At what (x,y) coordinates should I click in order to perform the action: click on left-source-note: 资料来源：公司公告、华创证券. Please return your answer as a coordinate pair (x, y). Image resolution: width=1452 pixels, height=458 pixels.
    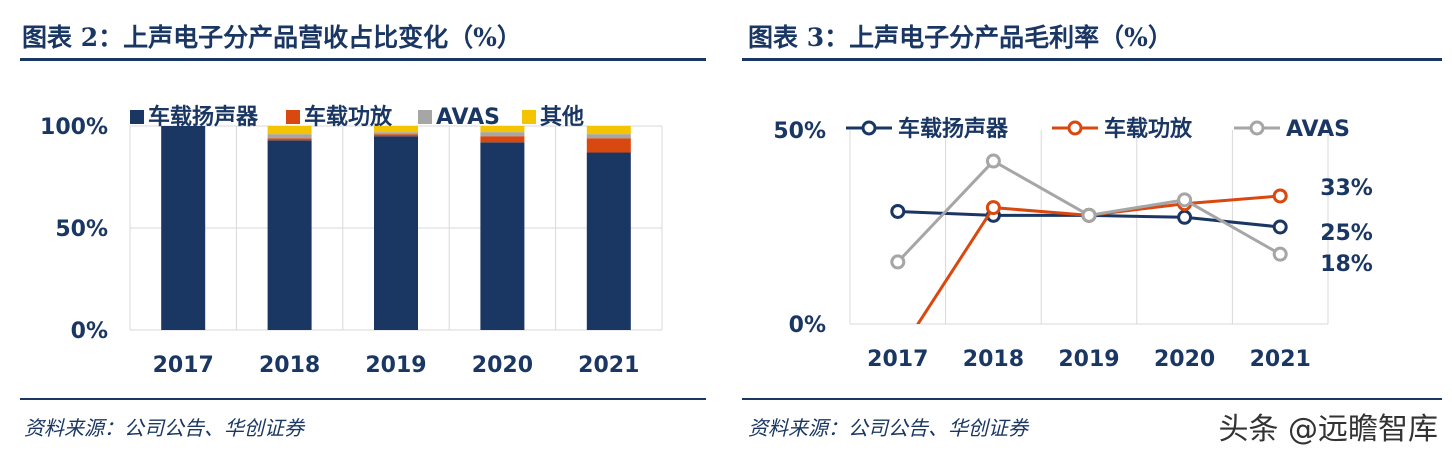
    Looking at the image, I should click on (164, 428).